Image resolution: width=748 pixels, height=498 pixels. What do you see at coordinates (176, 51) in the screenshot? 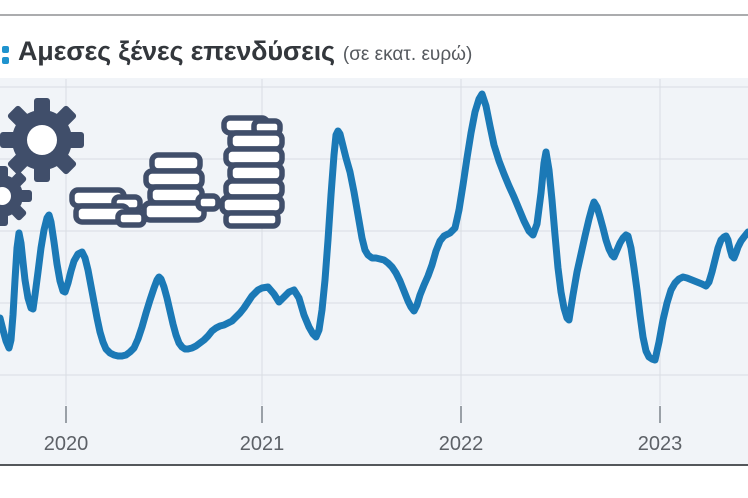
I see `chart-title: Αμεσες ξένες επενδύσεις` at bounding box center [176, 51].